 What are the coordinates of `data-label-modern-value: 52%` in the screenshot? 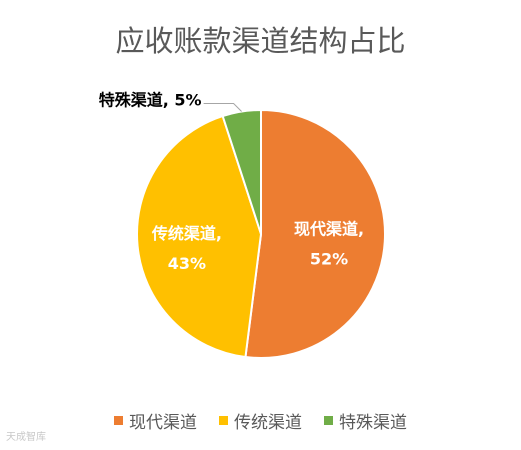 It's located at (329, 258).